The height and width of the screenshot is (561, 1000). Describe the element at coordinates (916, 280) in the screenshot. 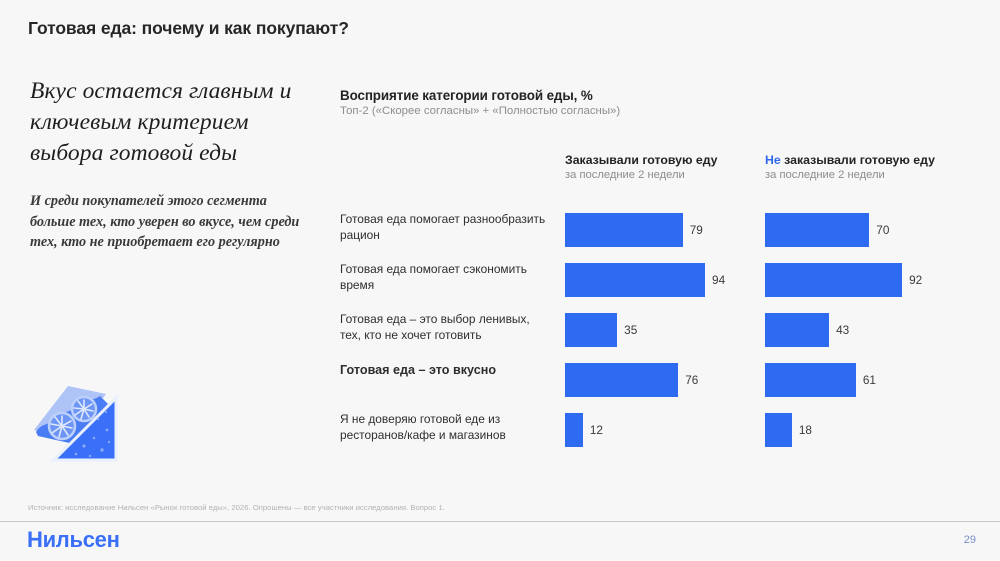

I see `bar-value: 92` at that location.